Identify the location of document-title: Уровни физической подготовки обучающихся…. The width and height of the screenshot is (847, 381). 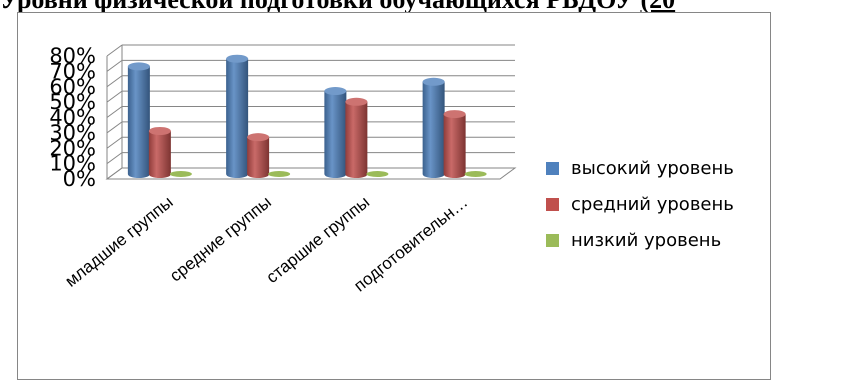
(423, 7).